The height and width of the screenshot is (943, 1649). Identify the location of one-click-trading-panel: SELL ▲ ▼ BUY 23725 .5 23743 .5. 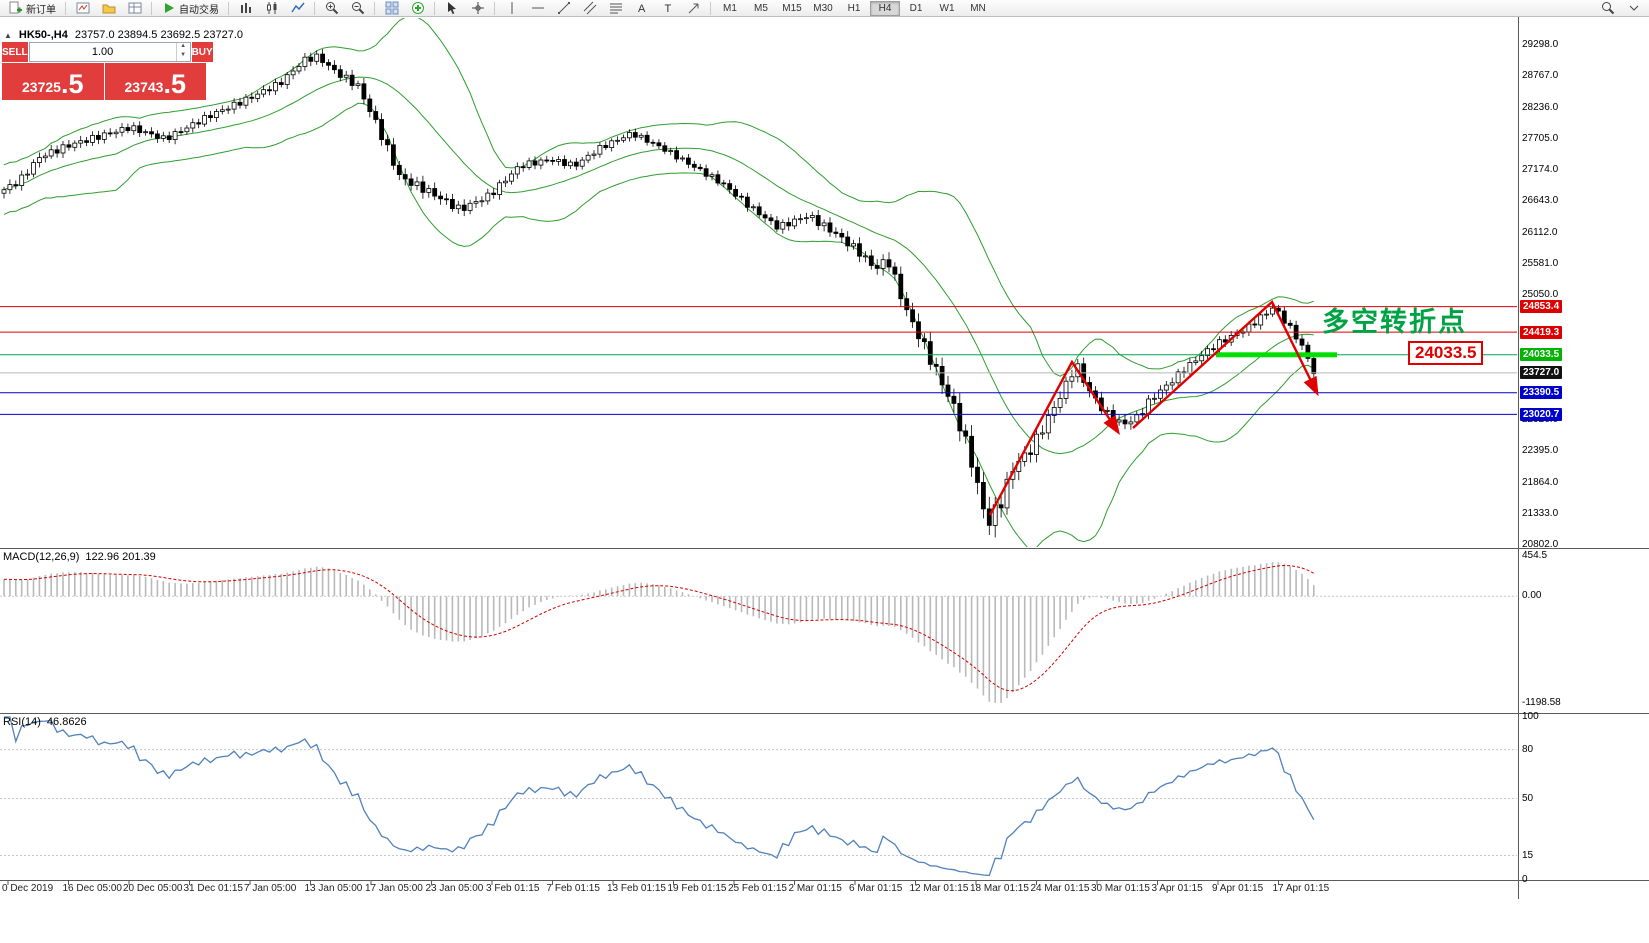
(107, 71).